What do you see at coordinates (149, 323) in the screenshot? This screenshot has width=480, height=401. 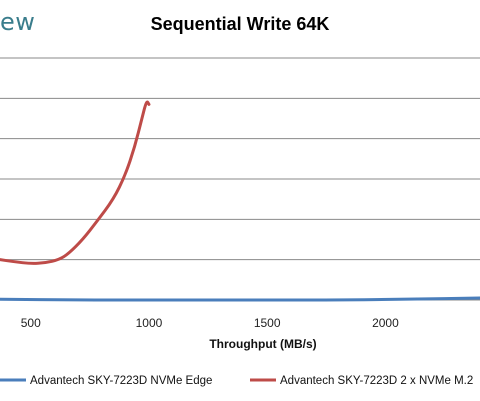 I see `x-tick-label: 1000` at bounding box center [149, 323].